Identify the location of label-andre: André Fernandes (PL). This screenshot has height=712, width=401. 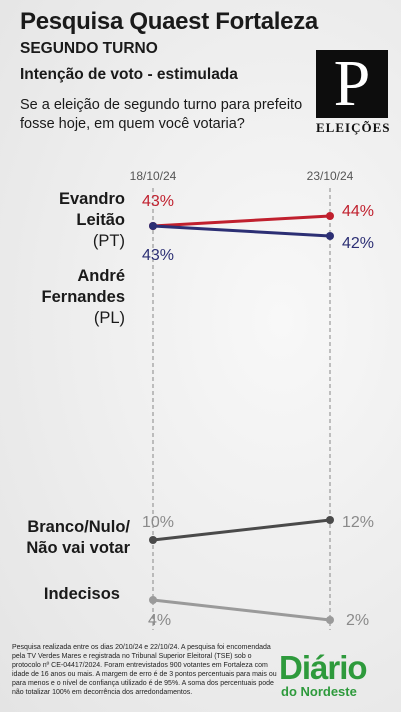
(72, 297).